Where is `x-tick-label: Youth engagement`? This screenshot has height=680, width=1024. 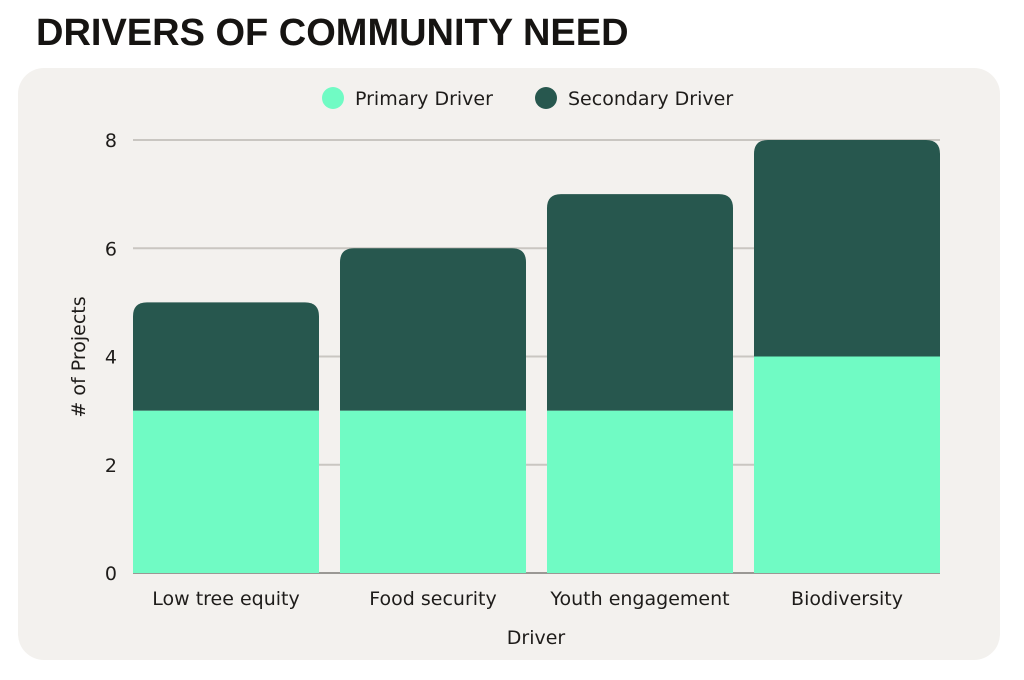 x-tick-label: Youth engagement is located at coordinates (639, 599).